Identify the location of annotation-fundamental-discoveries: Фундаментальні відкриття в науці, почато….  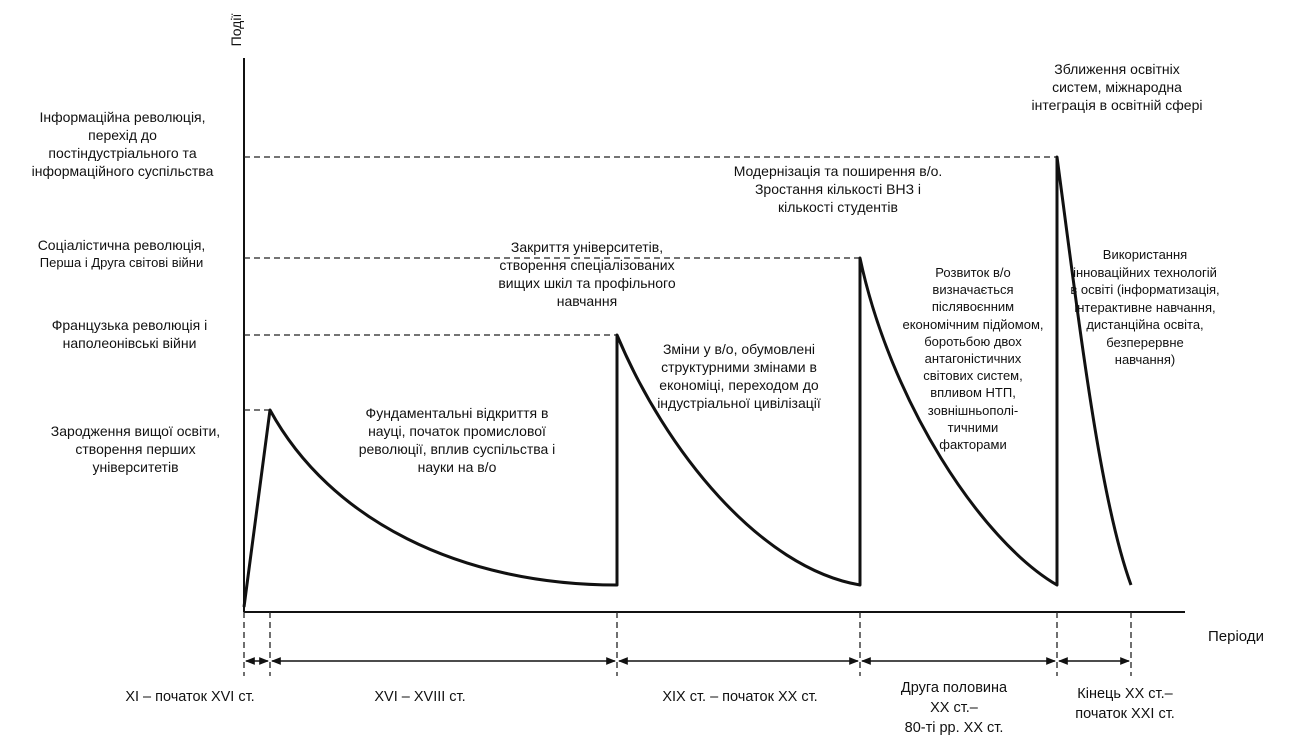
(457, 440).